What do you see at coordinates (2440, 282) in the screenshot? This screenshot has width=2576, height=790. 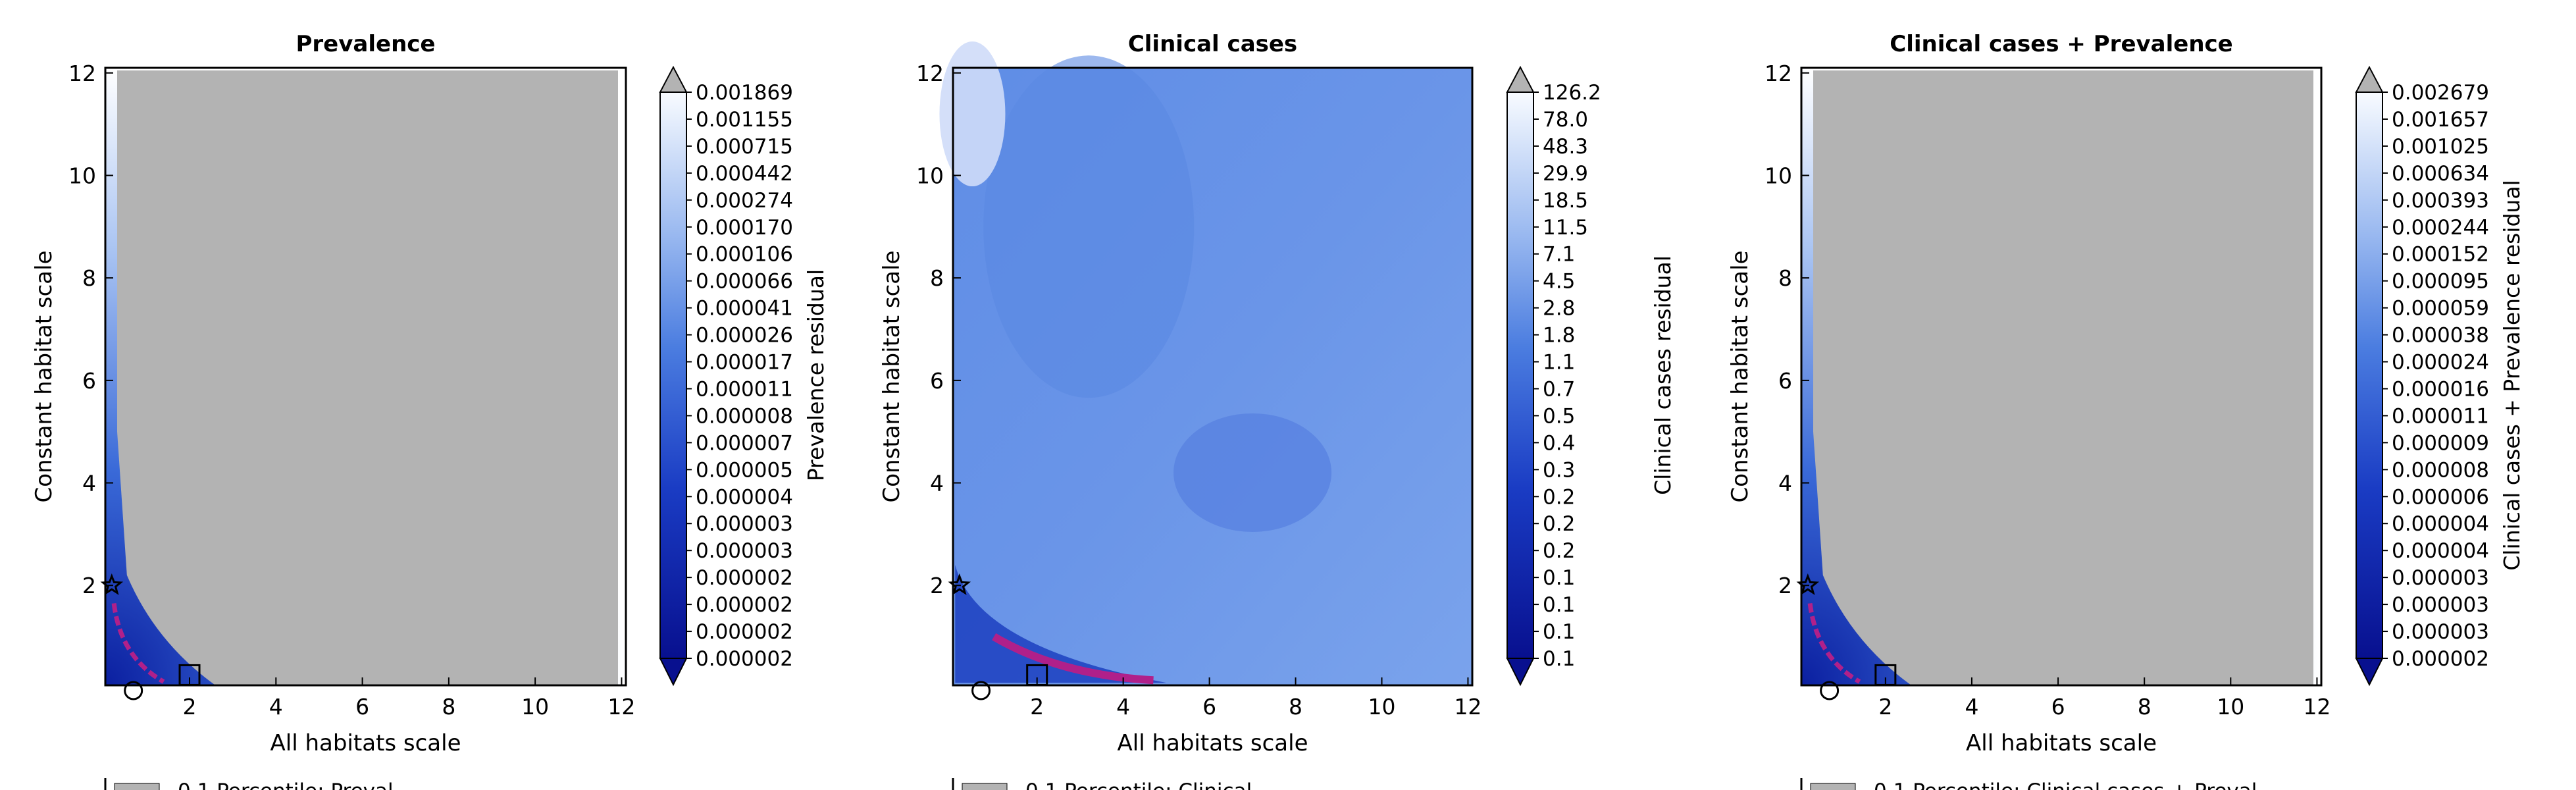 I see `colorbar-tick-label: 0.000095` at bounding box center [2440, 282].